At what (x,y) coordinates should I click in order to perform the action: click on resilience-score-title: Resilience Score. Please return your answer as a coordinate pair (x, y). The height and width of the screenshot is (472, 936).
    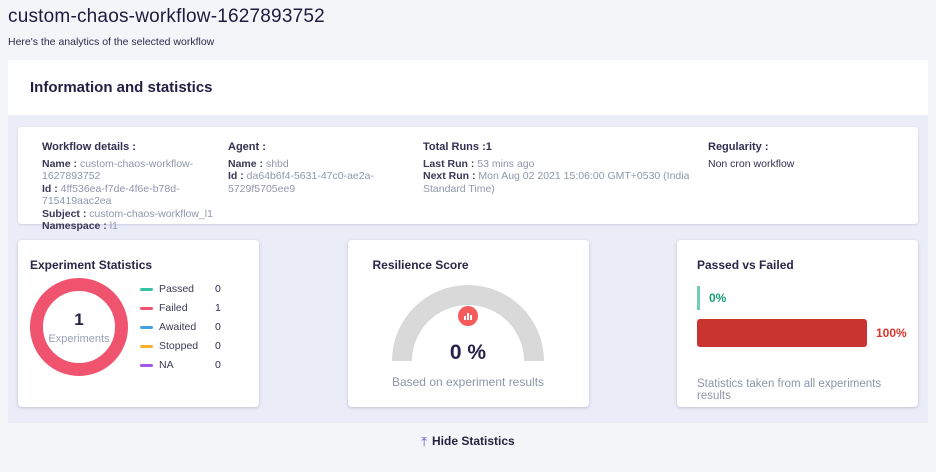
    Looking at the image, I should click on (420, 265).